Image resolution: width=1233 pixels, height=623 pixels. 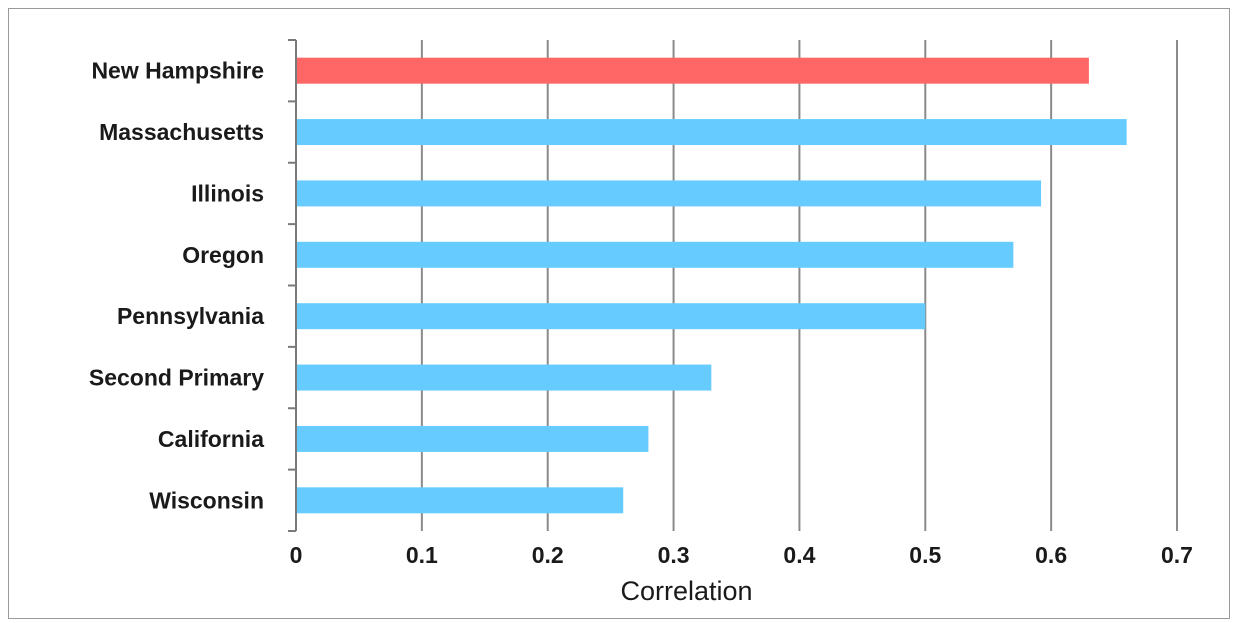 I want to click on x-axis-title: Correlation, so click(x=686, y=591).